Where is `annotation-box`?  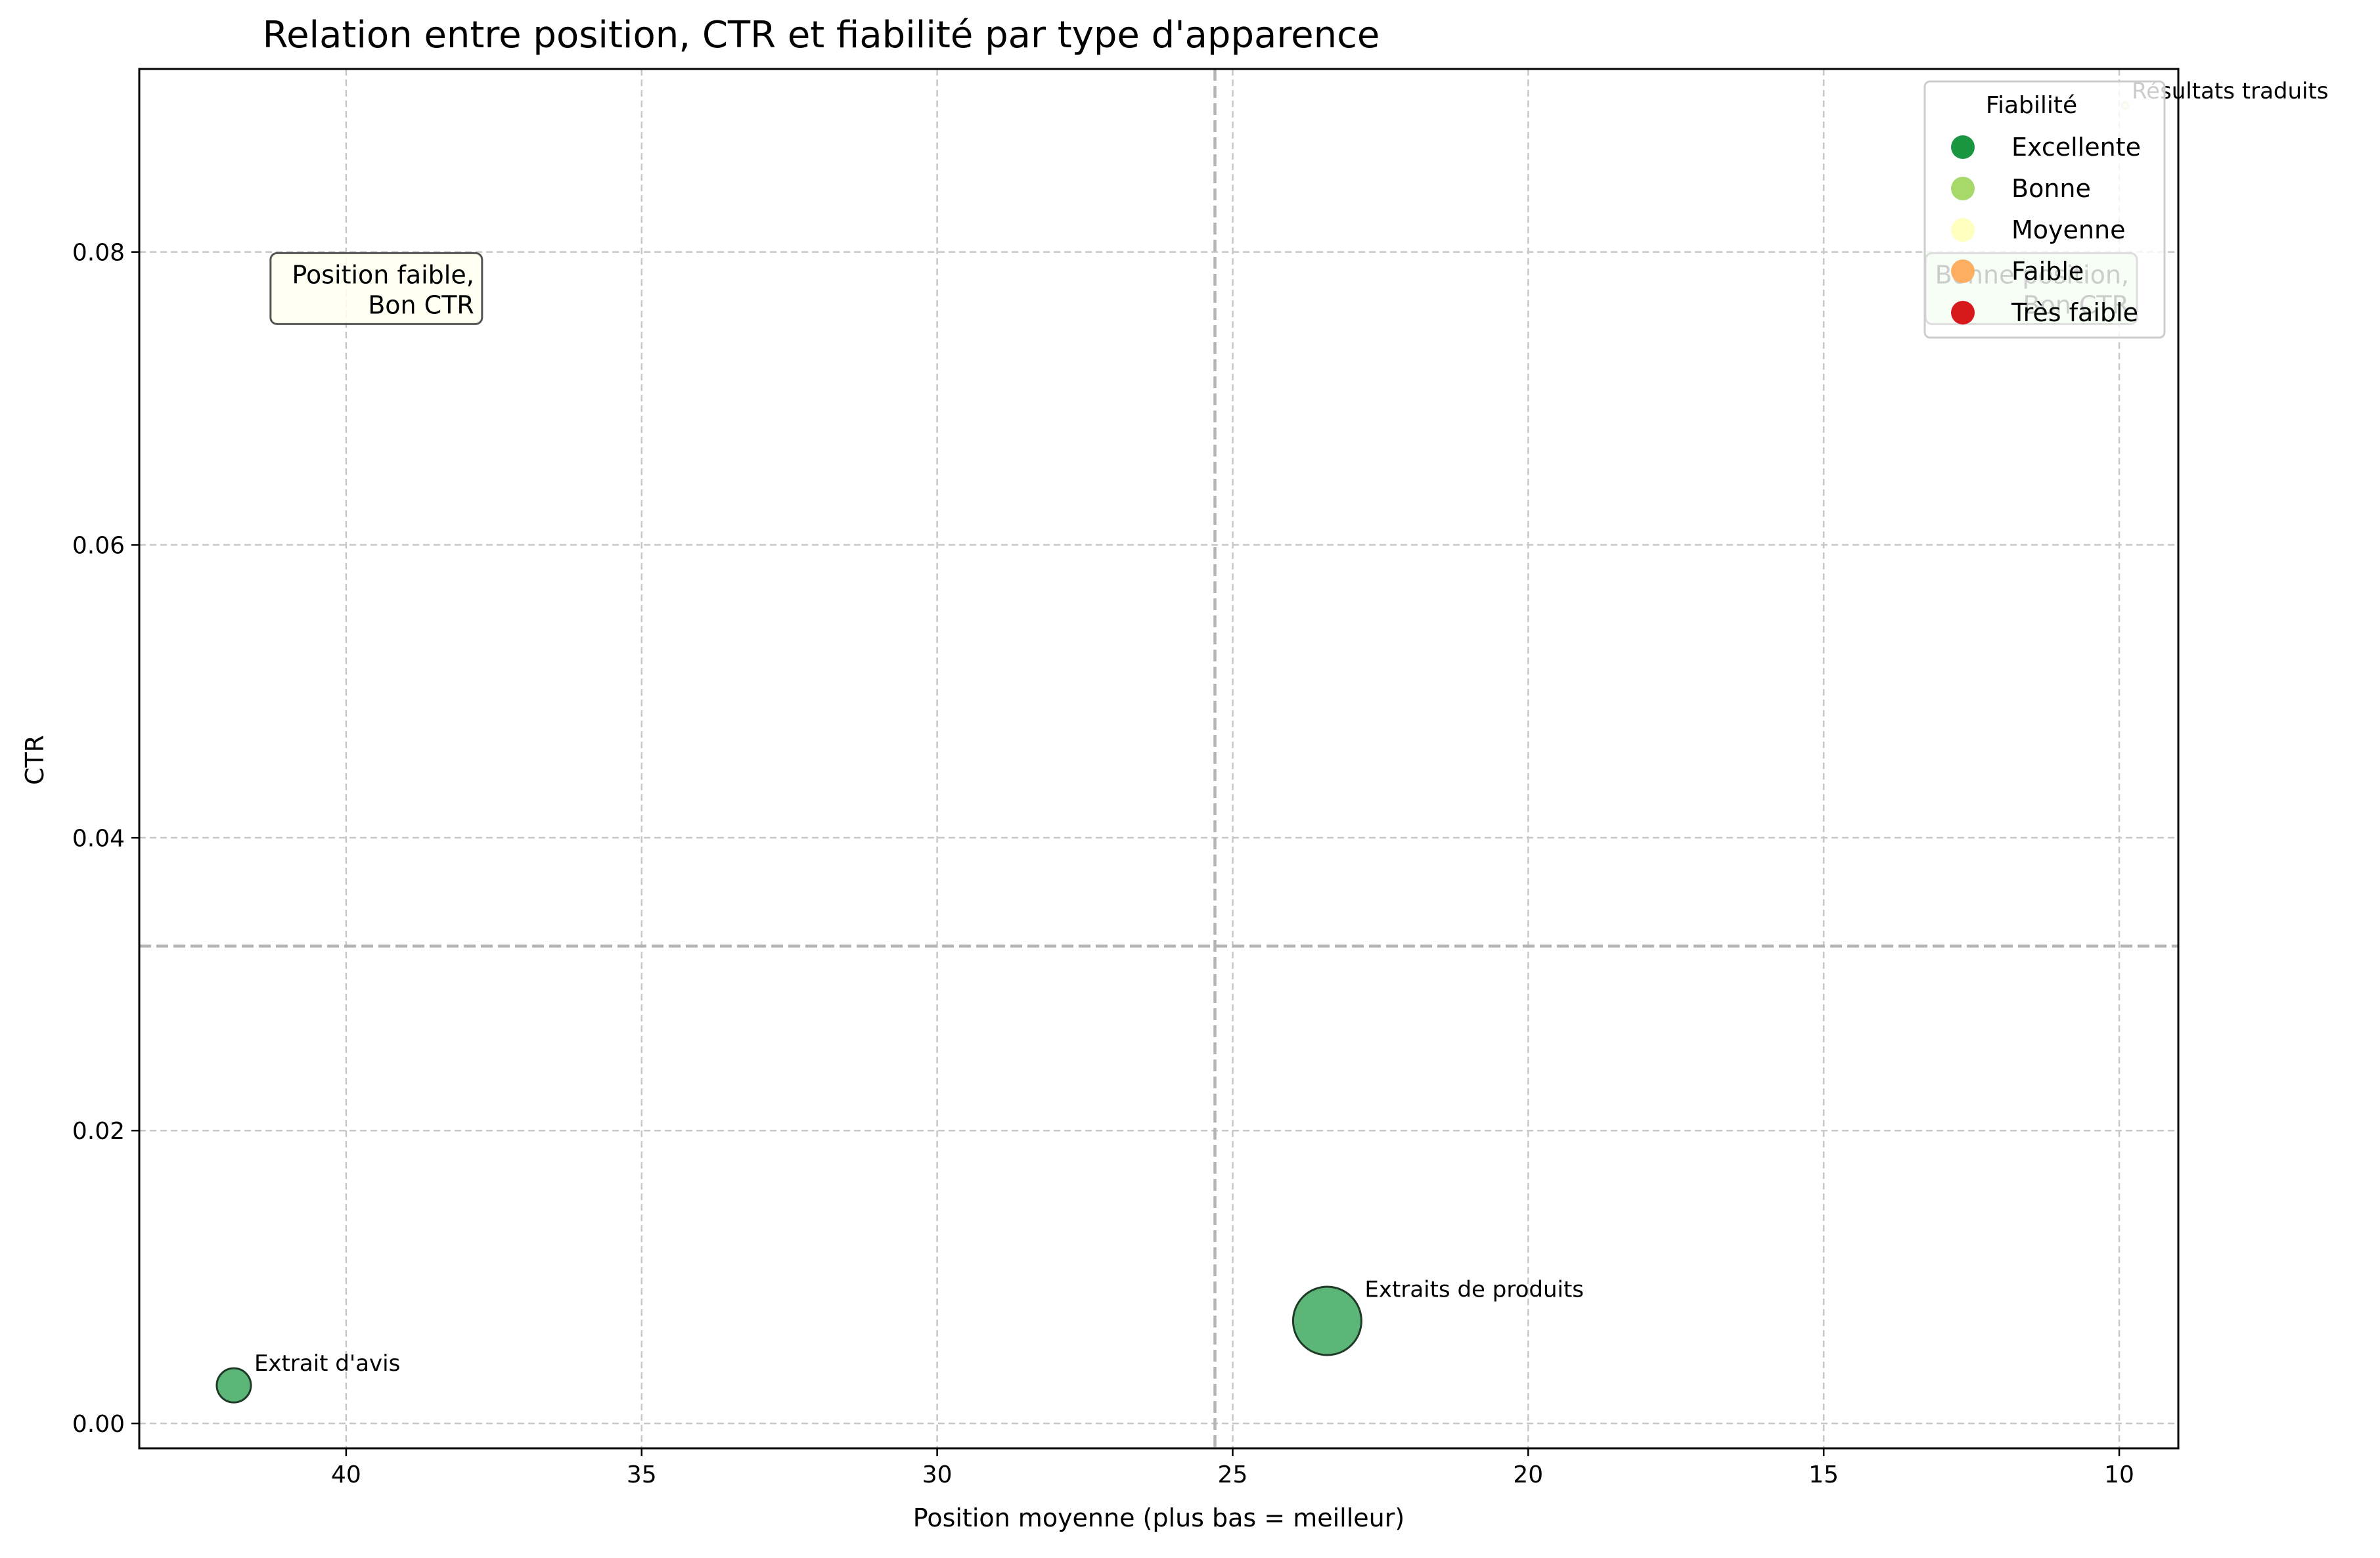 annotation-box is located at coordinates (376, 288).